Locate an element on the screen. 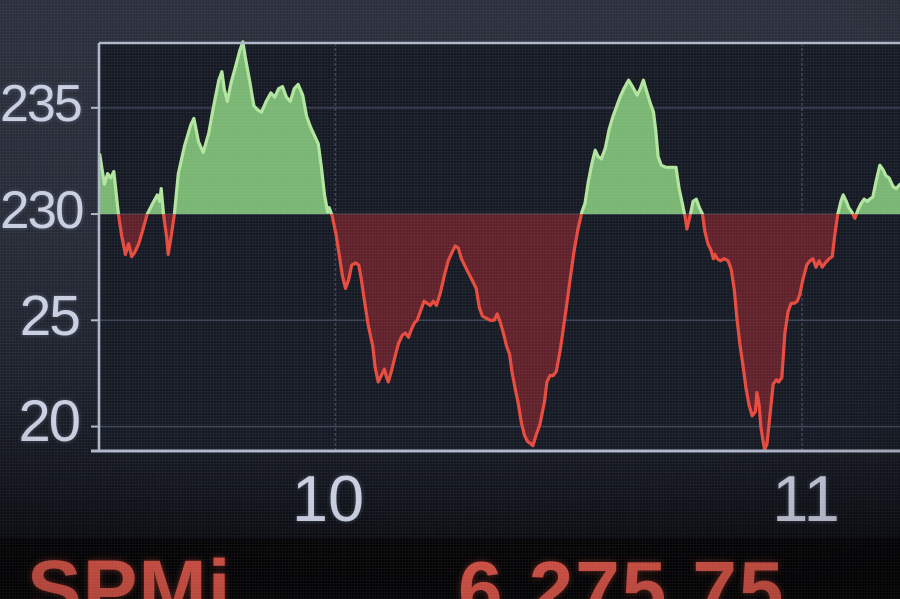 Image resolution: width=900 pixels, height=599 pixels. y-axis-label-220: 20 is located at coordinates (49, 421).